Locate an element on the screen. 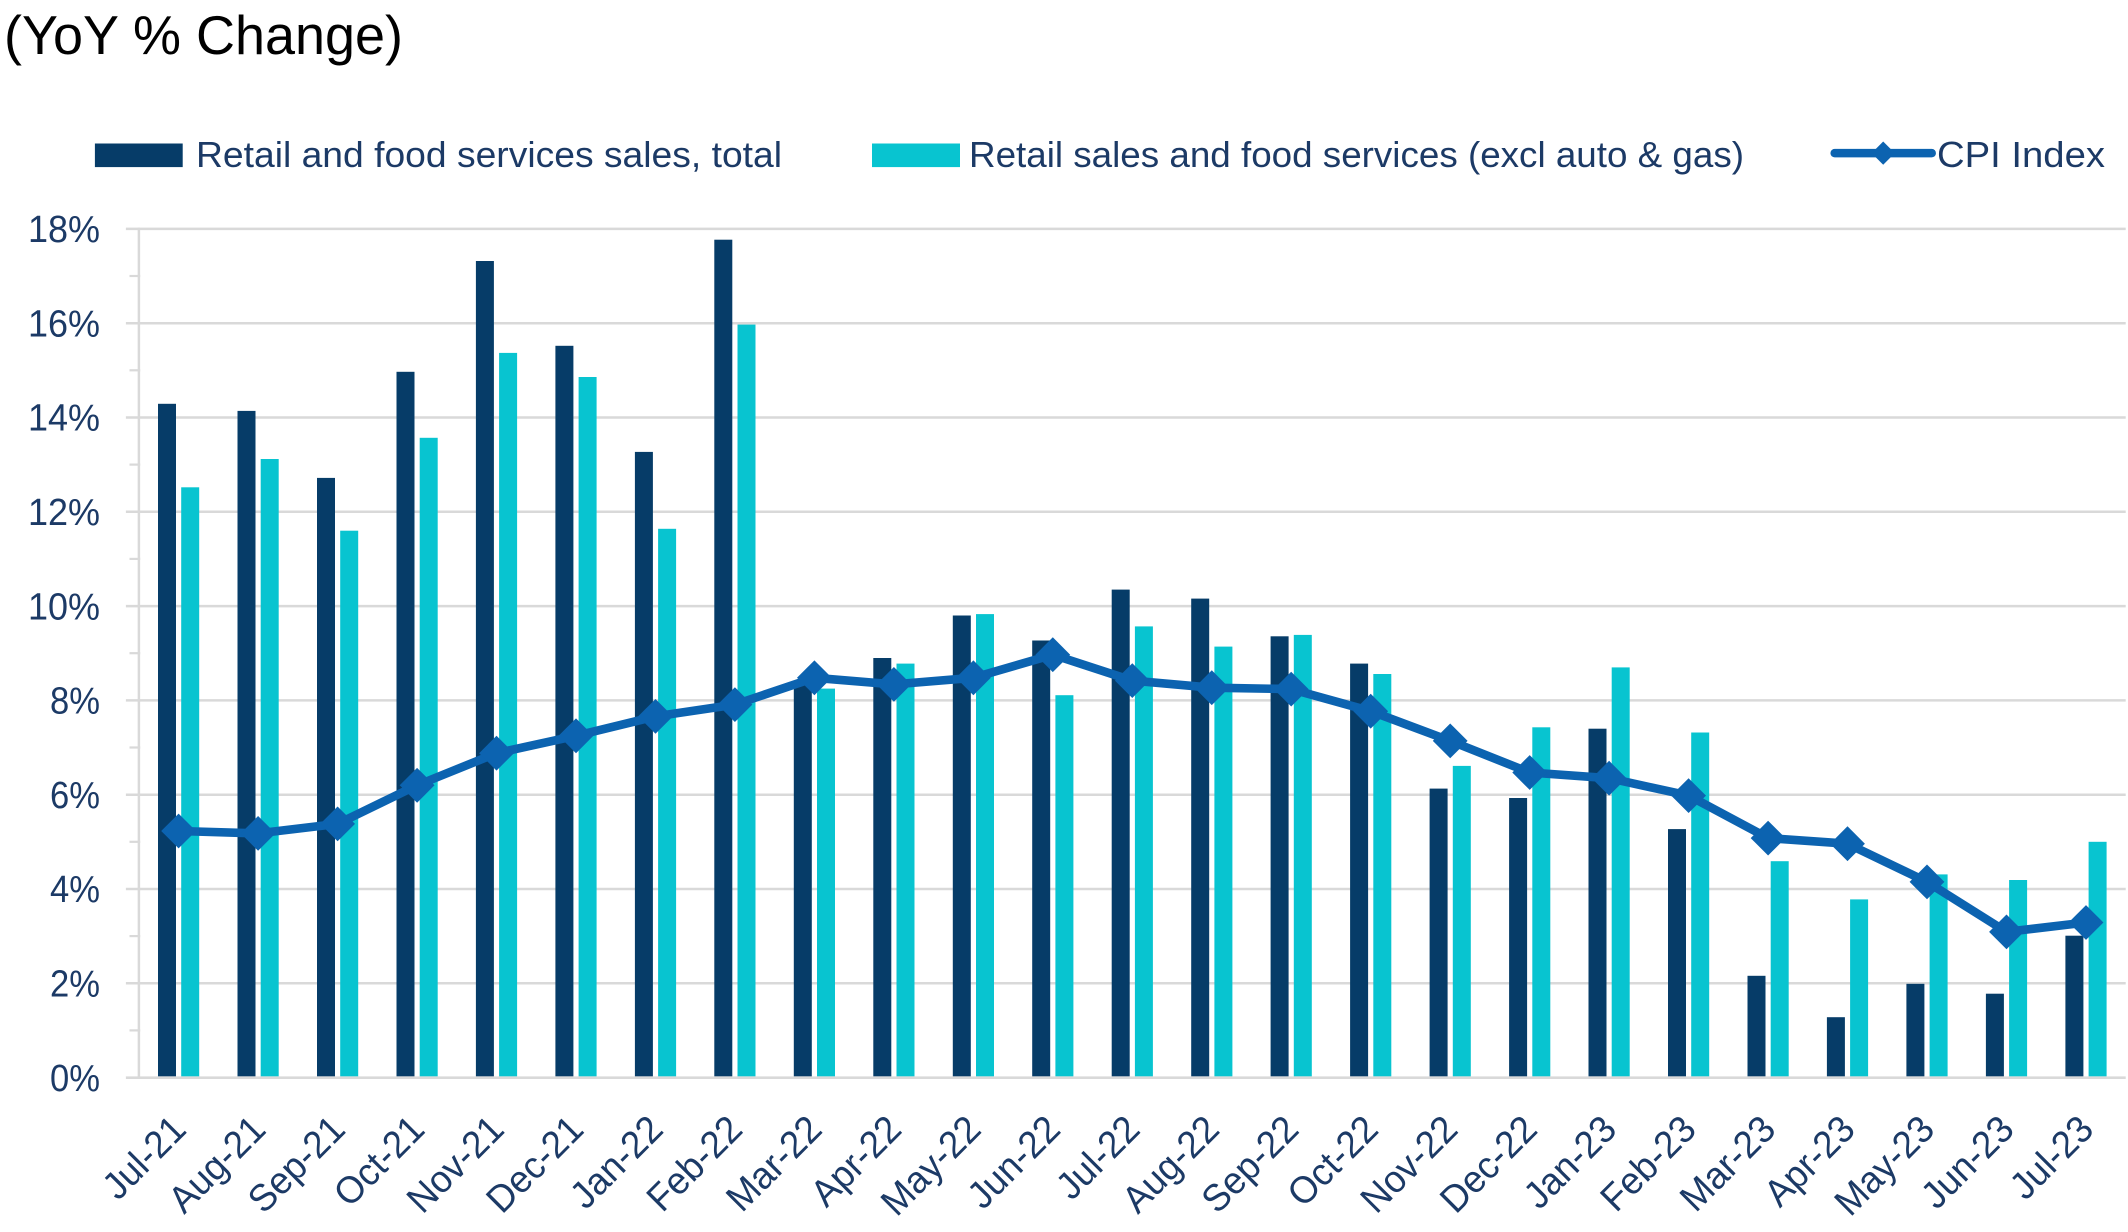 The height and width of the screenshot is (1232, 2128). svg-text: 2% is located at coordinates (75, 985).